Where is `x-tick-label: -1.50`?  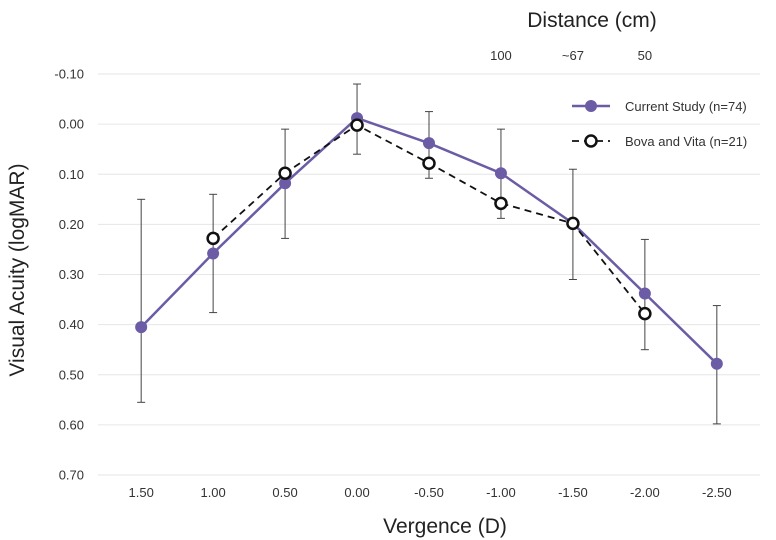
x-tick-label: -1.50 is located at coordinates (573, 492).